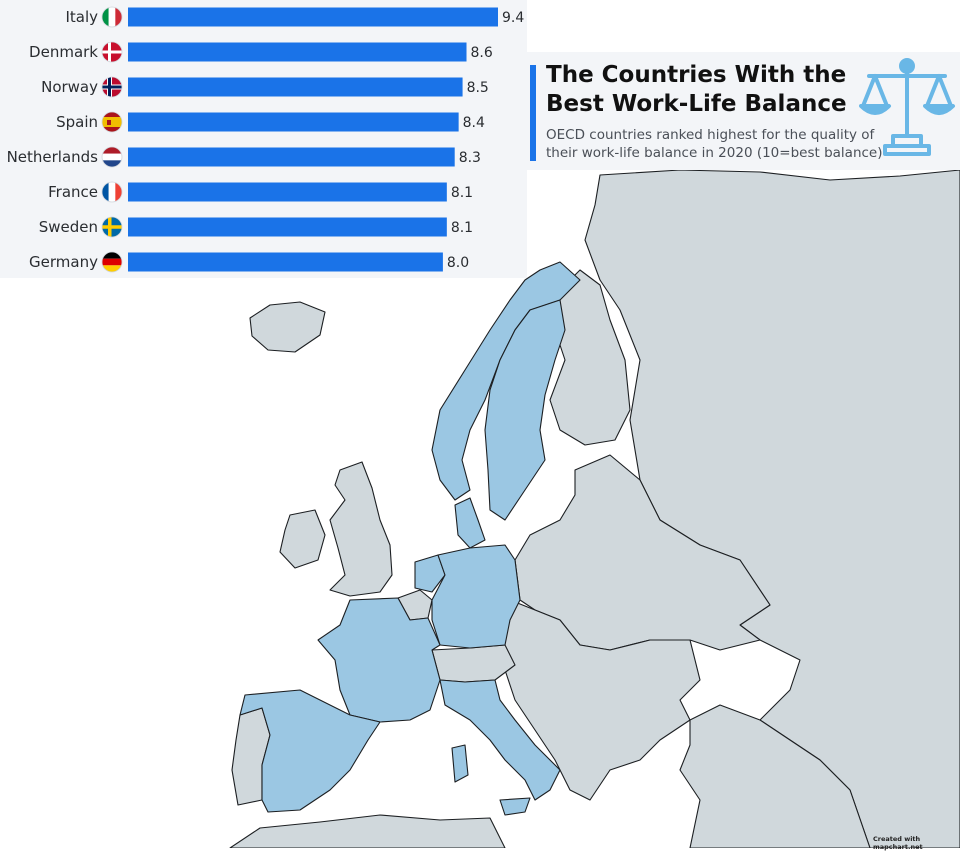  What do you see at coordinates (313, 17) in the screenshot?
I see `bar-italy` at bounding box center [313, 17].